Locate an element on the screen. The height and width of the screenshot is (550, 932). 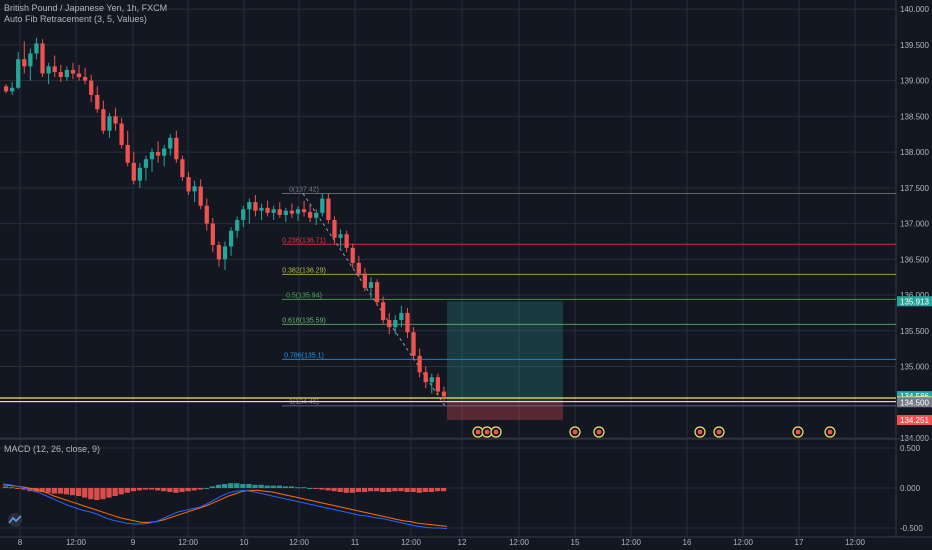
y-tick-label: 136.000 is located at coordinates (914, 295).